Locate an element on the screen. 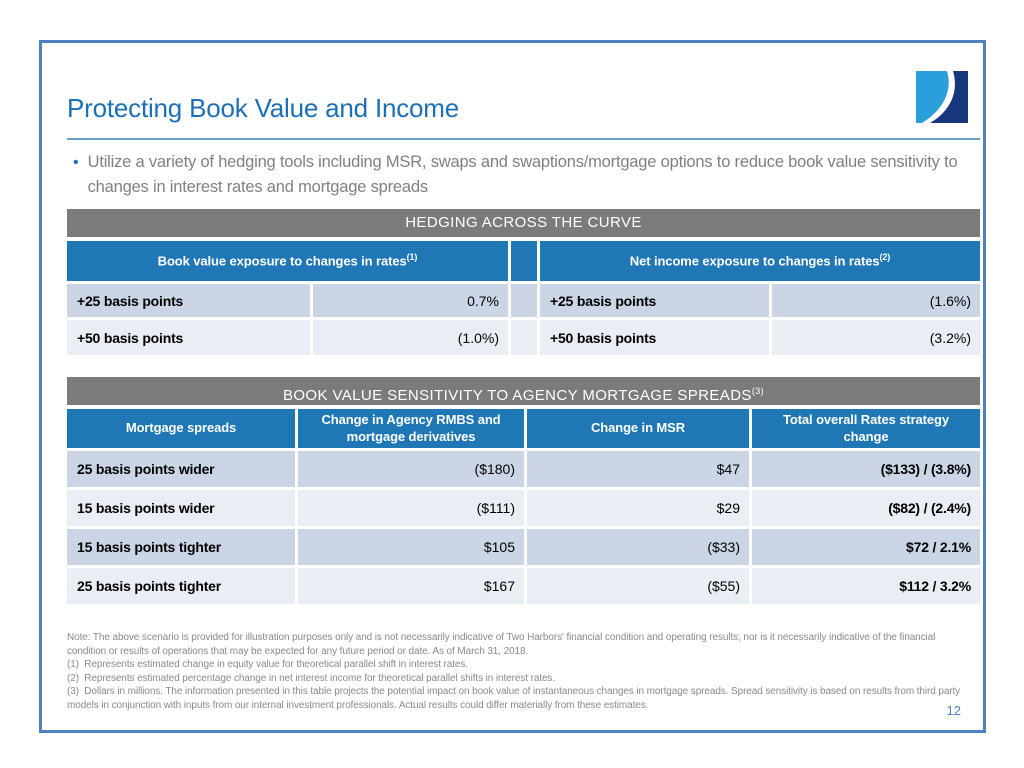  table-cell-value: (1.6%) is located at coordinates (876, 300).